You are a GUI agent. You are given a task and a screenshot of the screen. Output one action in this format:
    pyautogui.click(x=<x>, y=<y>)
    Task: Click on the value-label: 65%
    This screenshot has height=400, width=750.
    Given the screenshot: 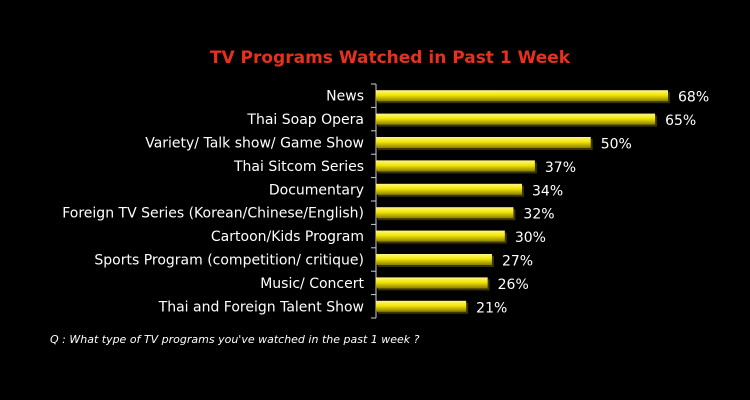 What is the action you would take?
    pyautogui.click(x=680, y=121)
    